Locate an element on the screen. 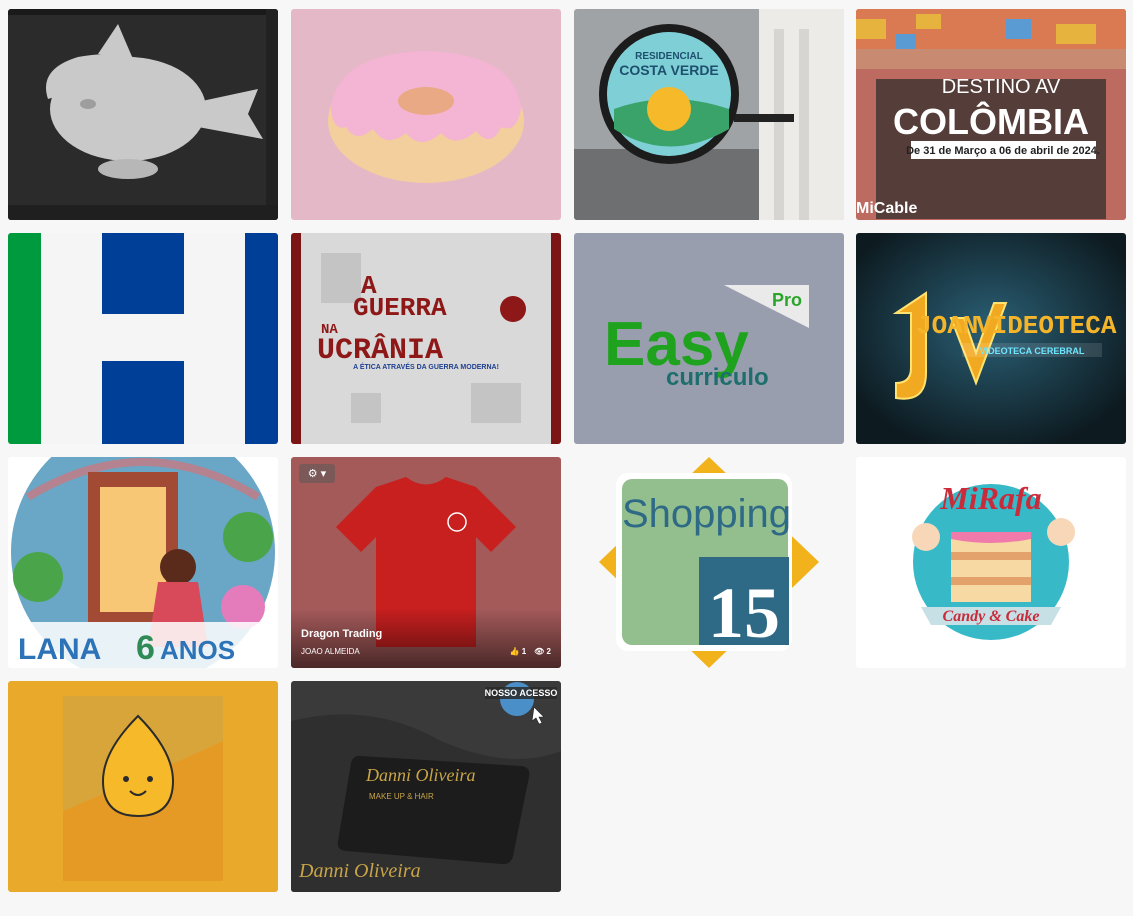  card-overlay is located at coordinates (426, 638).